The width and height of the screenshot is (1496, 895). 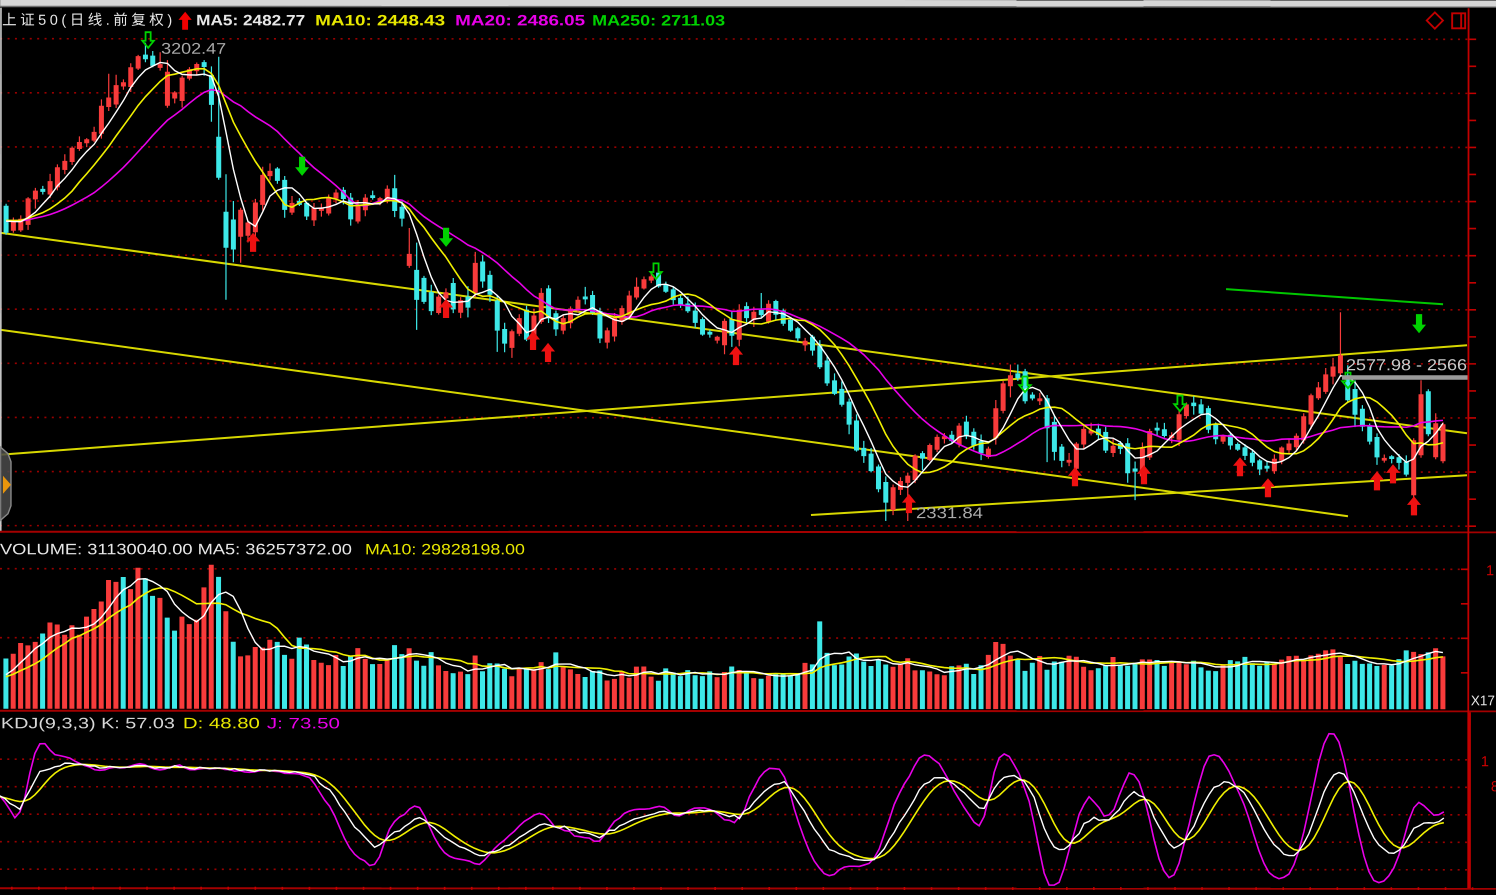 What do you see at coordinates (176, 549) in the screenshot?
I see `svg-text:VOLUME: 31130040.00 MA5: 36257: VOLUME: 31130040.00 MA5: 36257372.00` at bounding box center [176, 549].